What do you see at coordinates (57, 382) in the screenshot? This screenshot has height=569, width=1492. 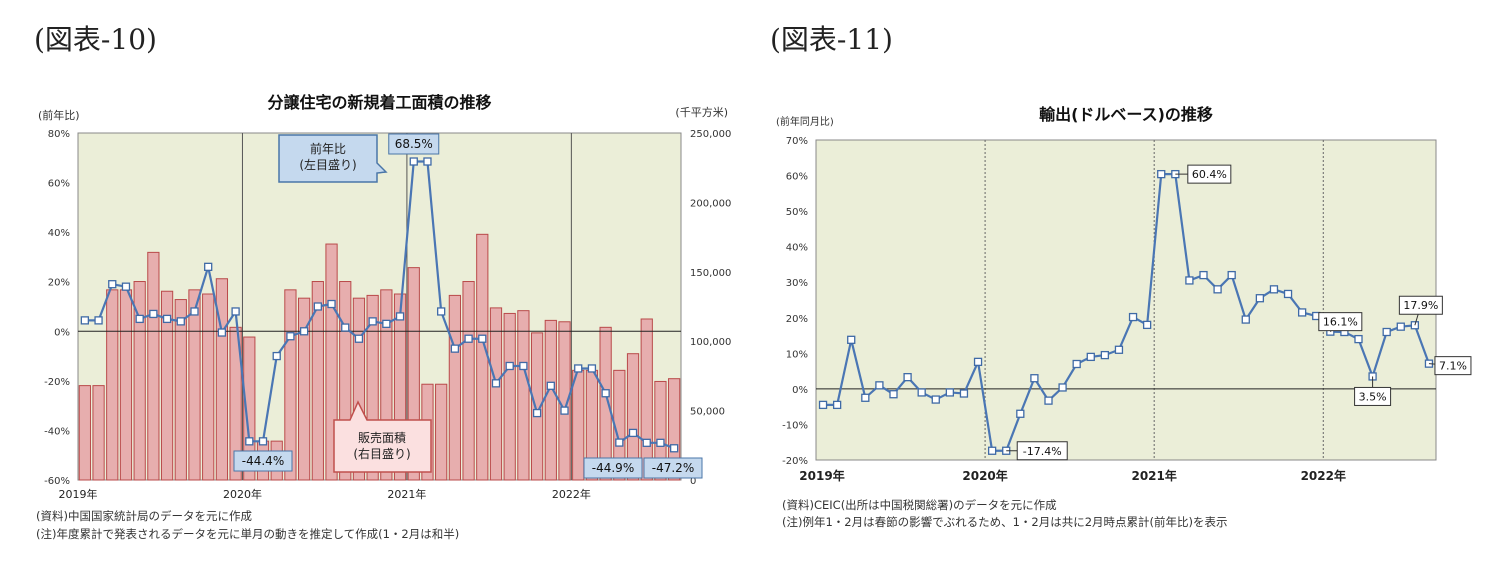 I see `chart1-left-tick-label: -20%` at bounding box center [57, 382].